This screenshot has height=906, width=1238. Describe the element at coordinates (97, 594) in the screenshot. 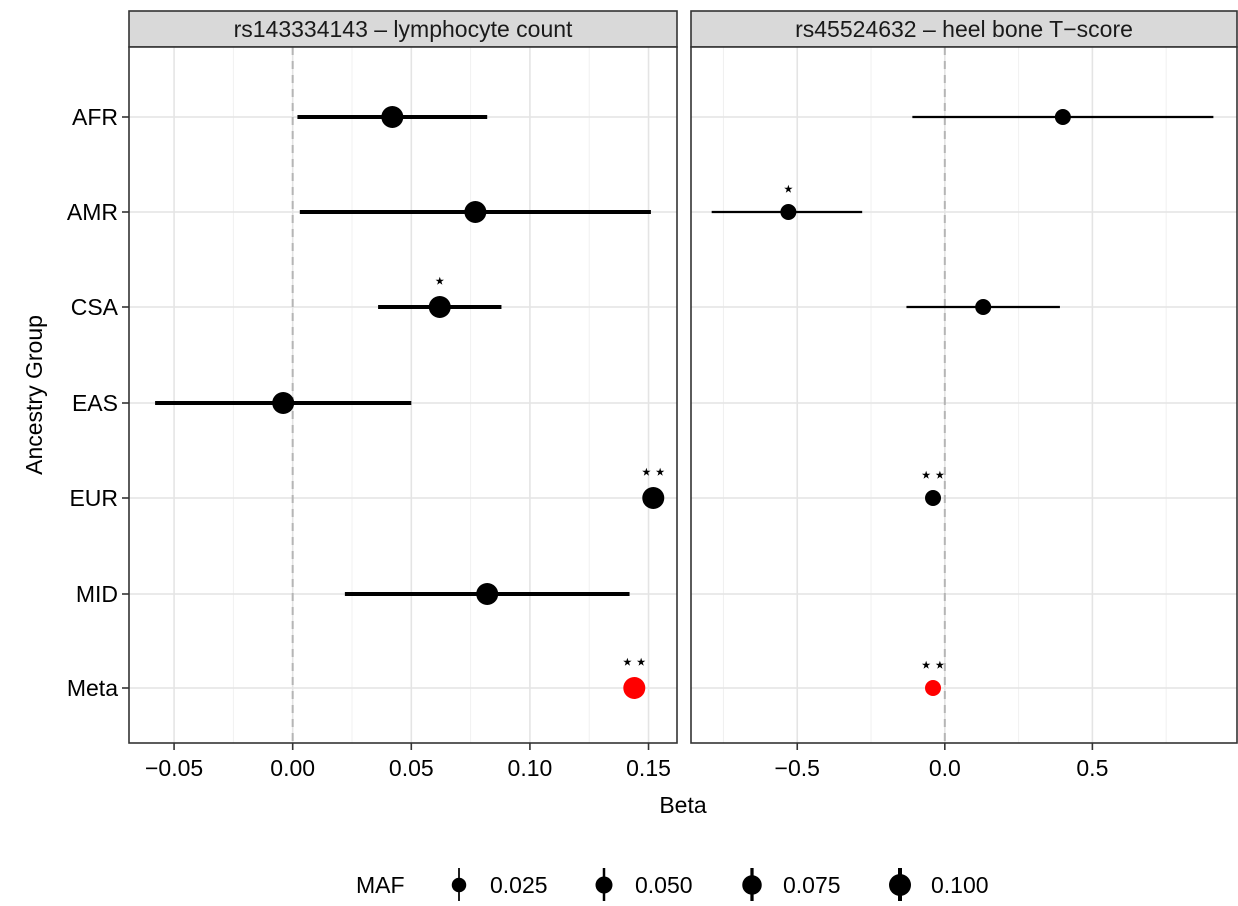

I see `y-tick-label: MID` at that location.